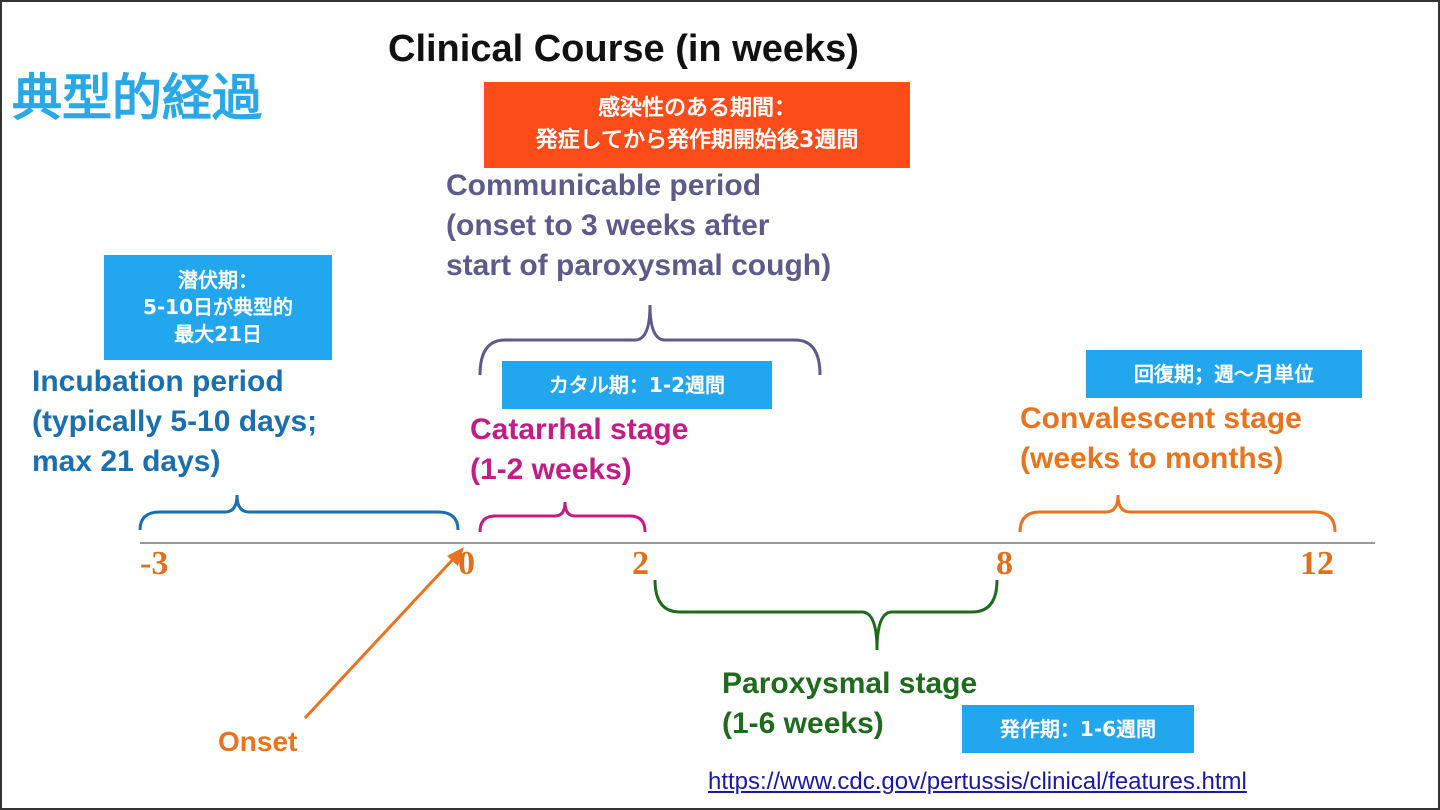 This screenshot has width=1440, height=810. What do you see at coordinates (1161, 438) in the screenshot?
I see `convalescent-label: Convalescent stage (weeks to months)` at bounding box center [1161, 438].